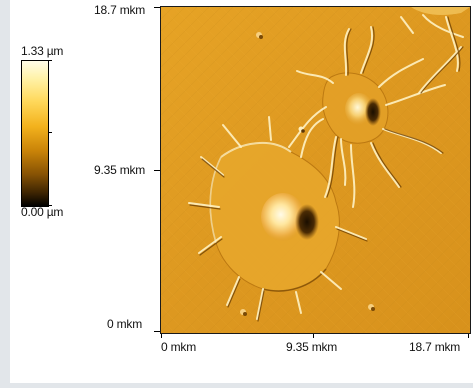 The width and height of the screenshot is (473, 388). What do you see at coordinates (120, 10) in the screenshot?
I see `y-tick-label-top: 18.7 mkm` at bounding box center [120, 10].